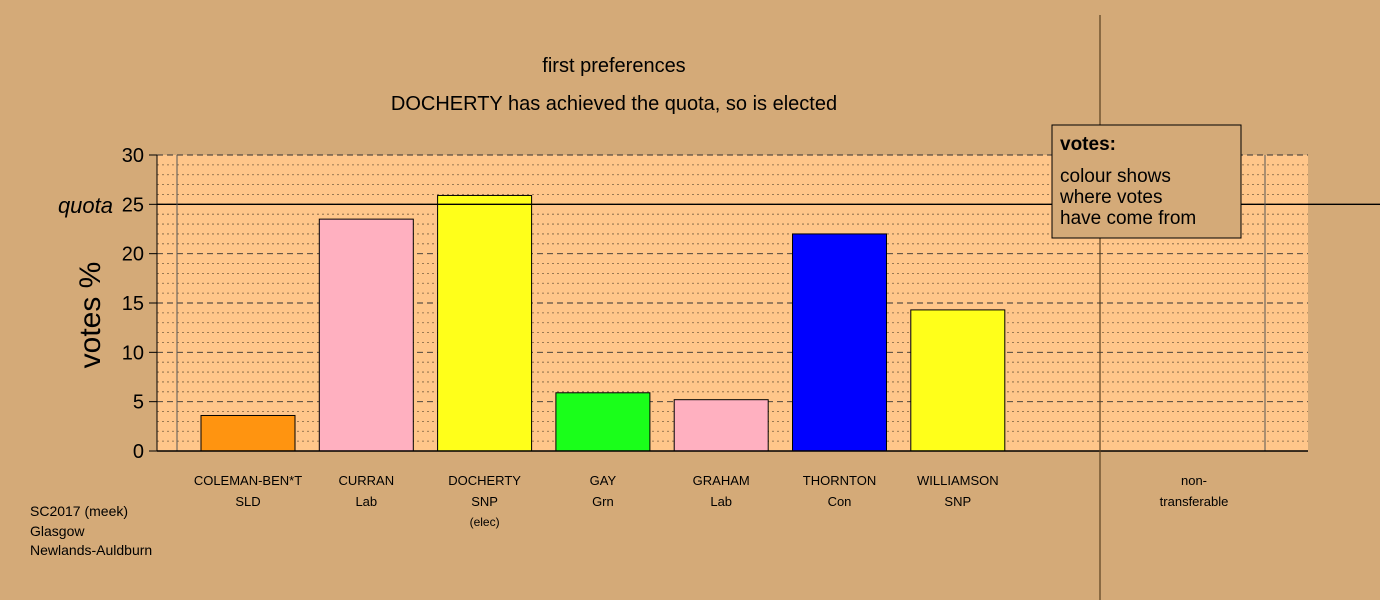 The height and width of the screenshot is (600, 1380). I want to click on footer-line-2: Glasgow, so click(57, 531).